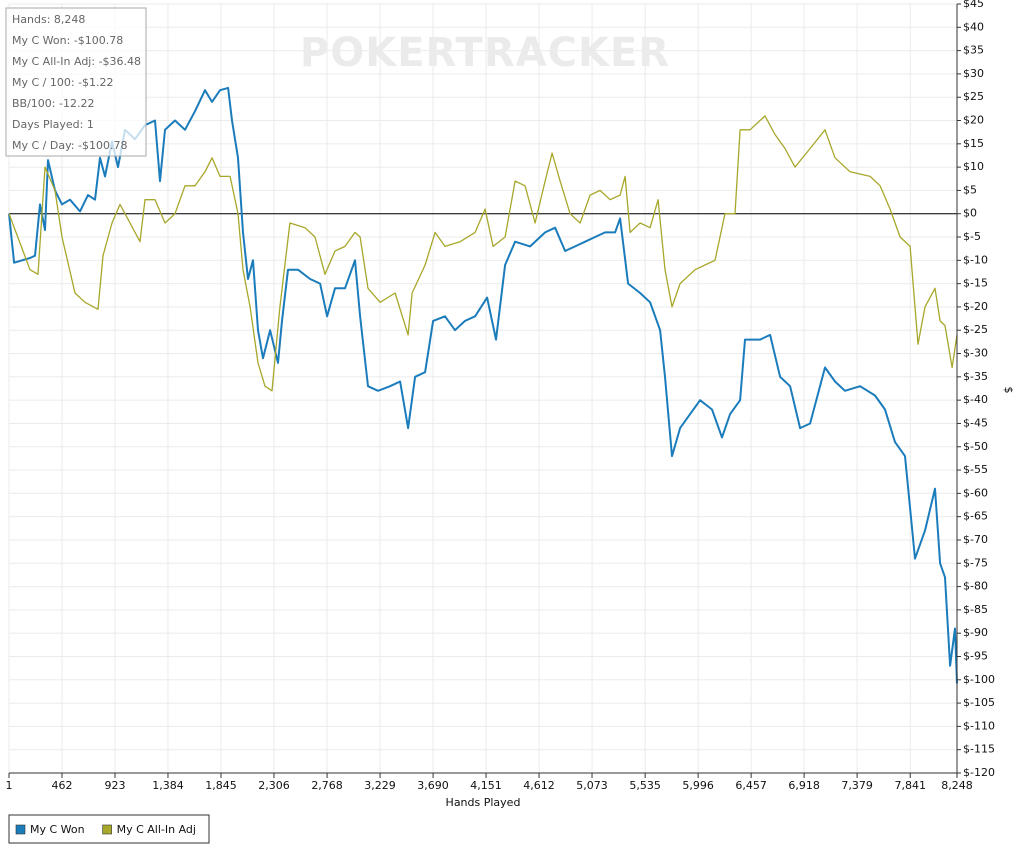  Describe the element at coordinates (979, 772) in the screenshot. I see `y-tick-label: $-120` at that location.